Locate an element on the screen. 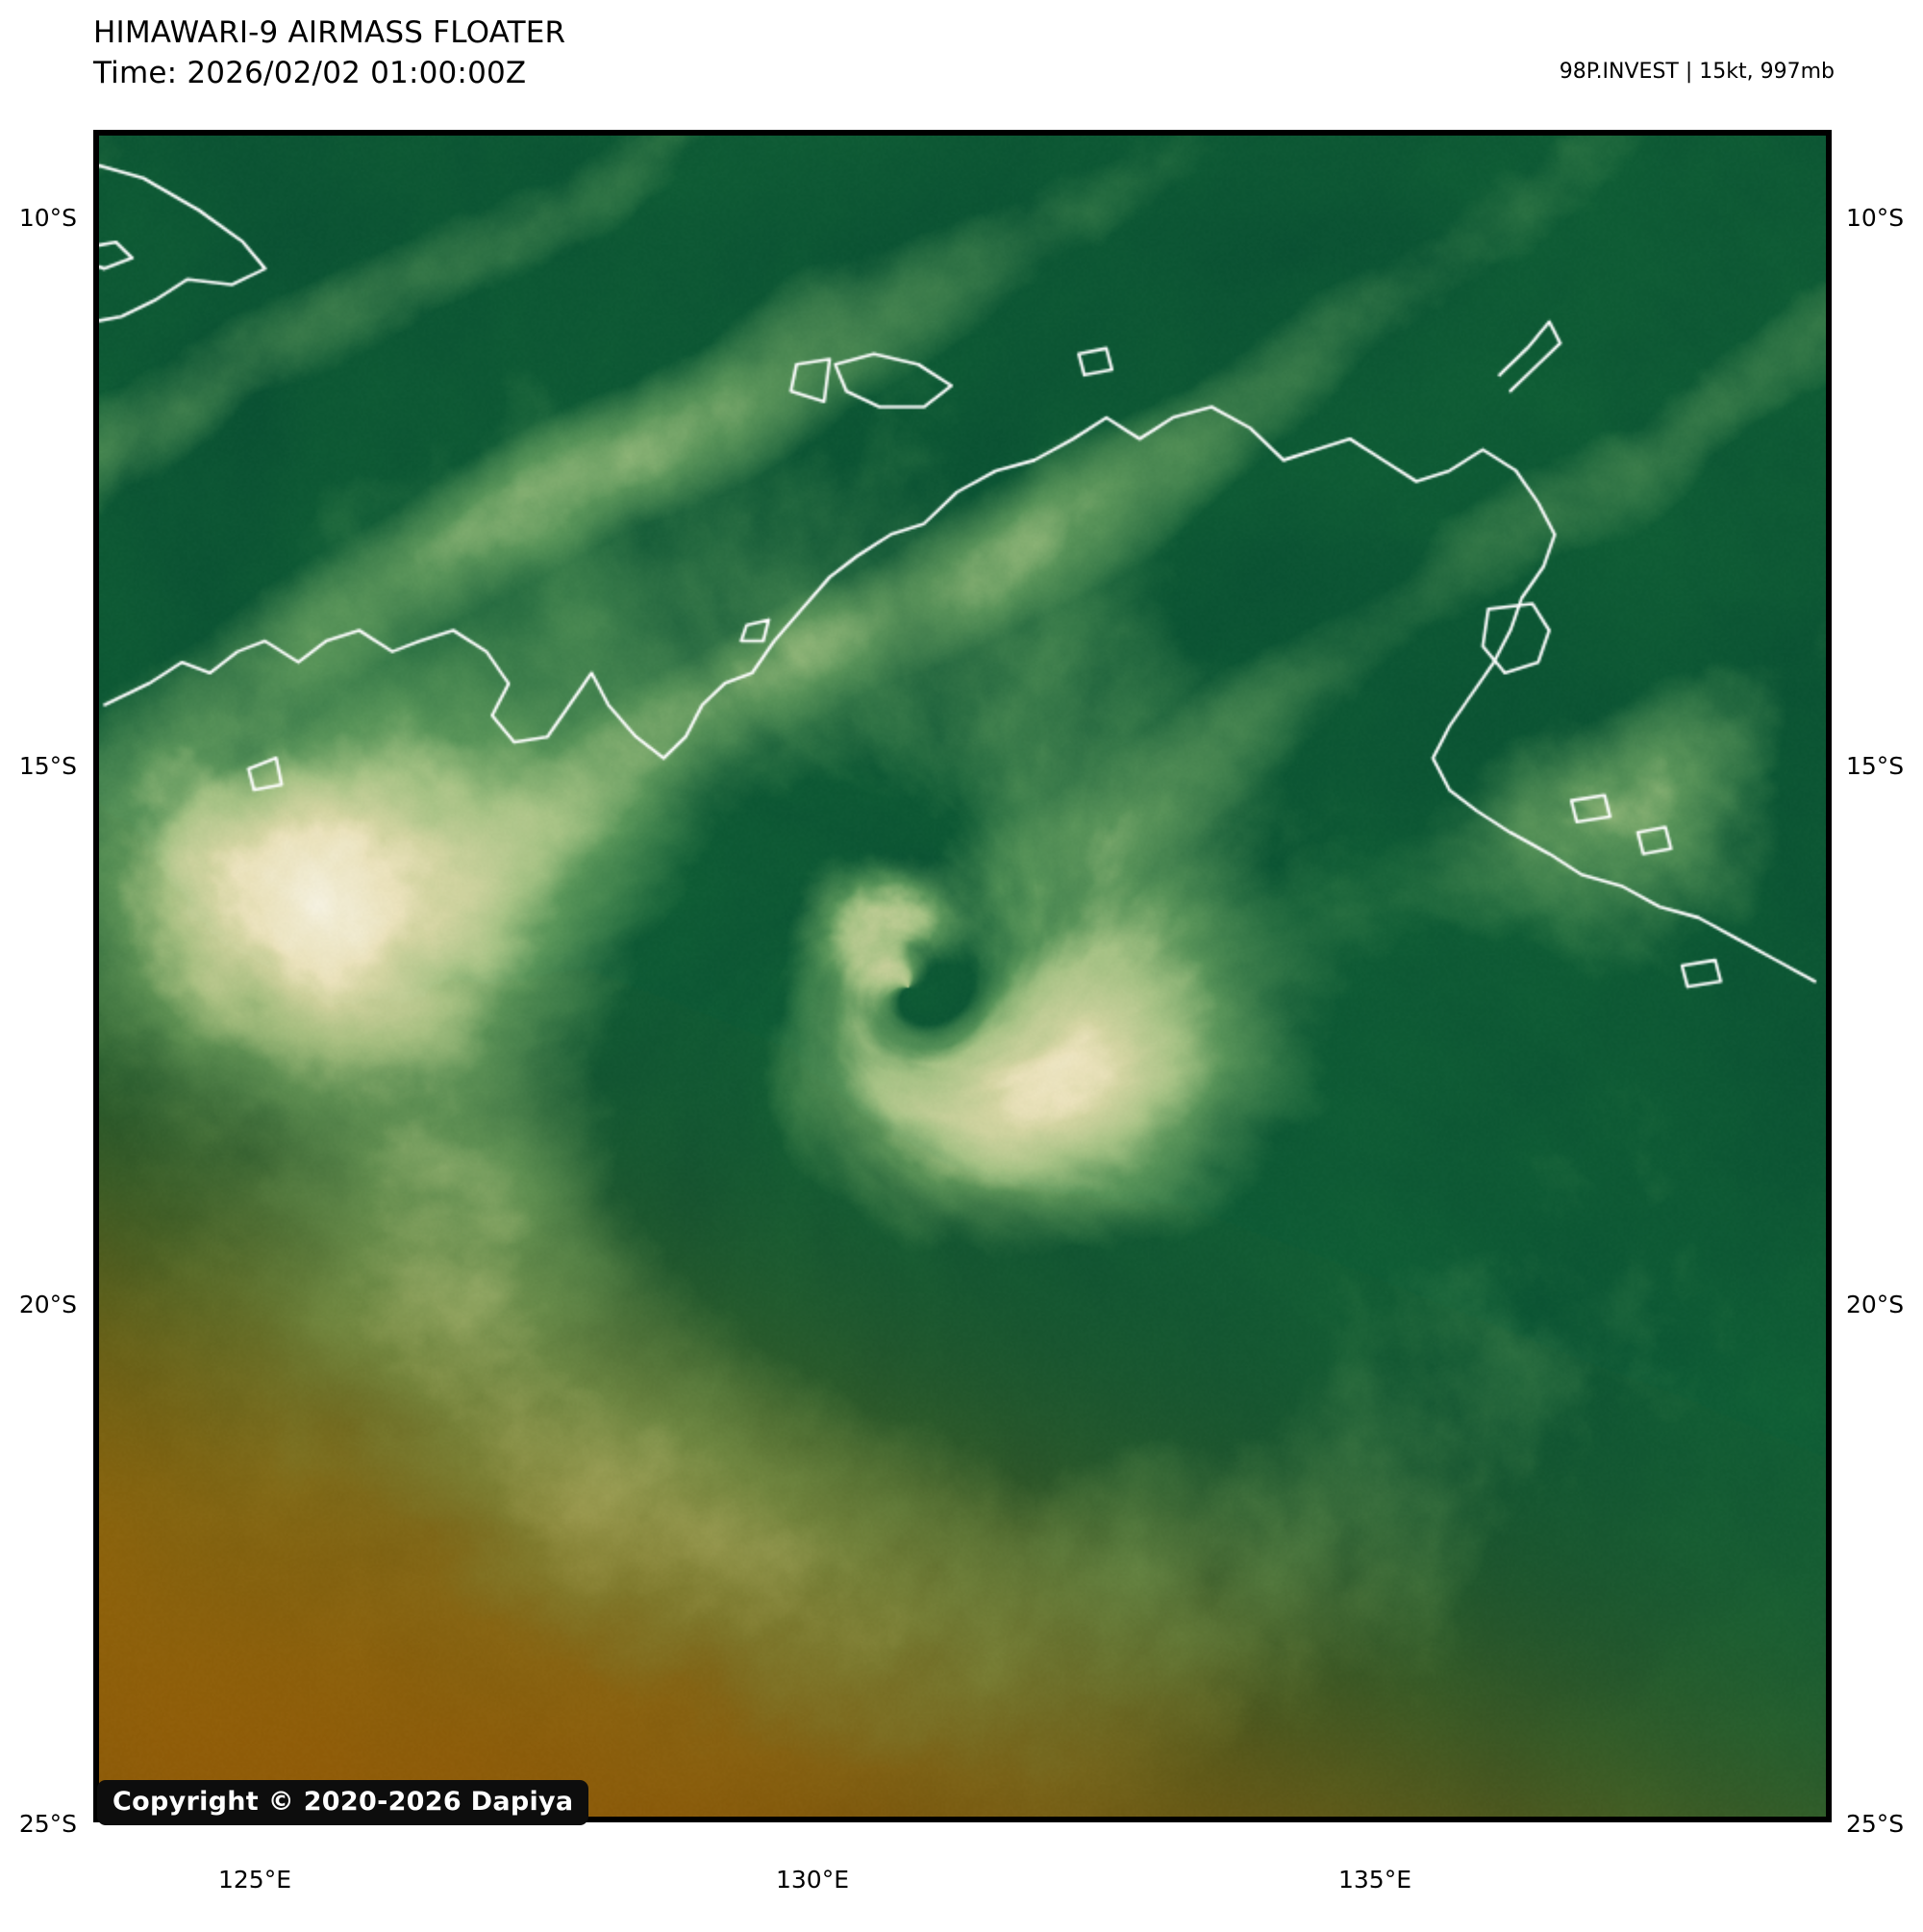  copyright-badge: Copyright © 2020-2026 Dapiya is located at coordinates (343, 1802).